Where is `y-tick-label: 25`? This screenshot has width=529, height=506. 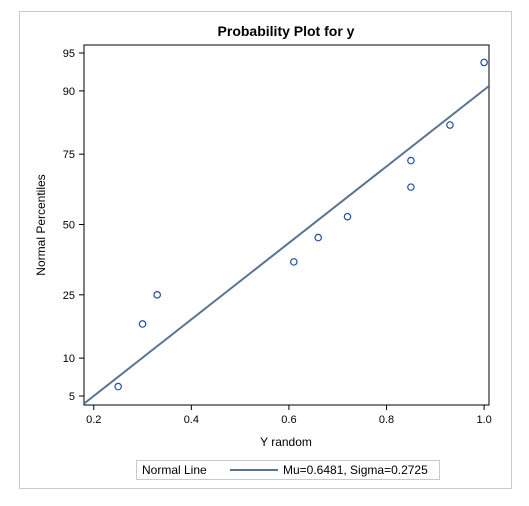 y-tick-label: 25 is located at coordinates (69, 296).